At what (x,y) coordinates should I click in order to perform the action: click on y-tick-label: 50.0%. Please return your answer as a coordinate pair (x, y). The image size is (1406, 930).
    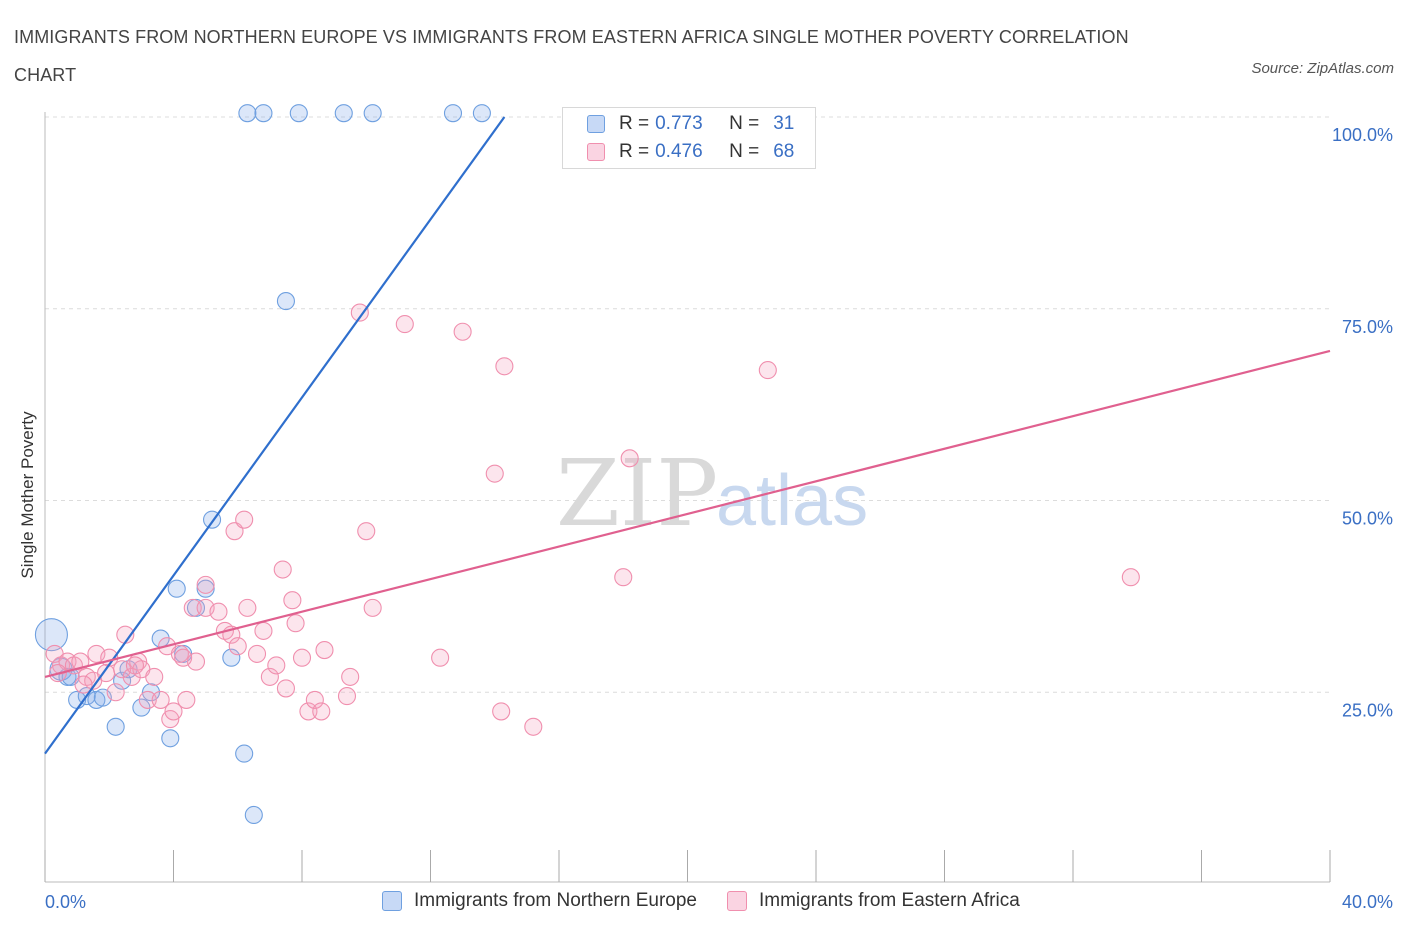
    Looking at the image, I should click on (1367, 519).